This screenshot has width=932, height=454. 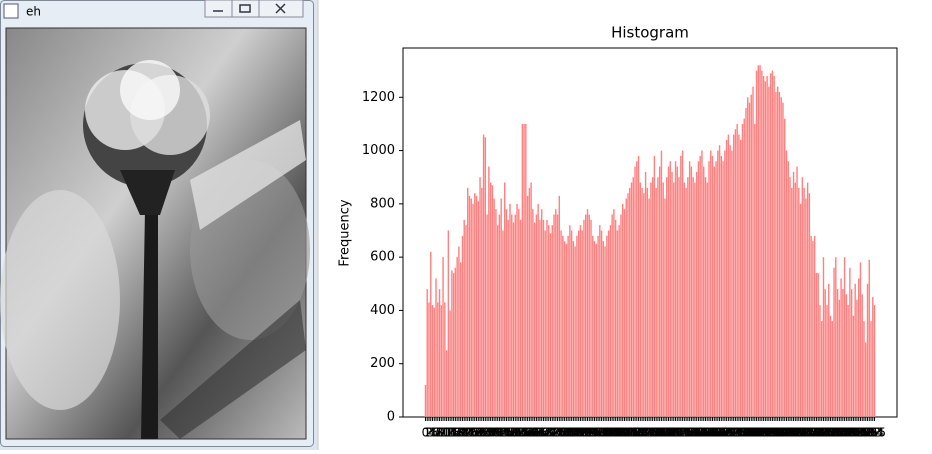 I want to click on x-tick-label: 57, so click(x=525, y=433).